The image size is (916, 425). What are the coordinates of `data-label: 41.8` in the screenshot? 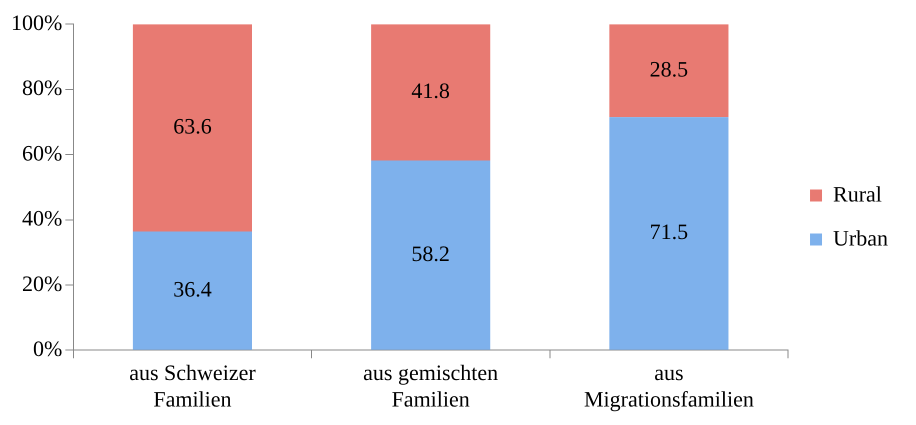 It's located at (430, 91).